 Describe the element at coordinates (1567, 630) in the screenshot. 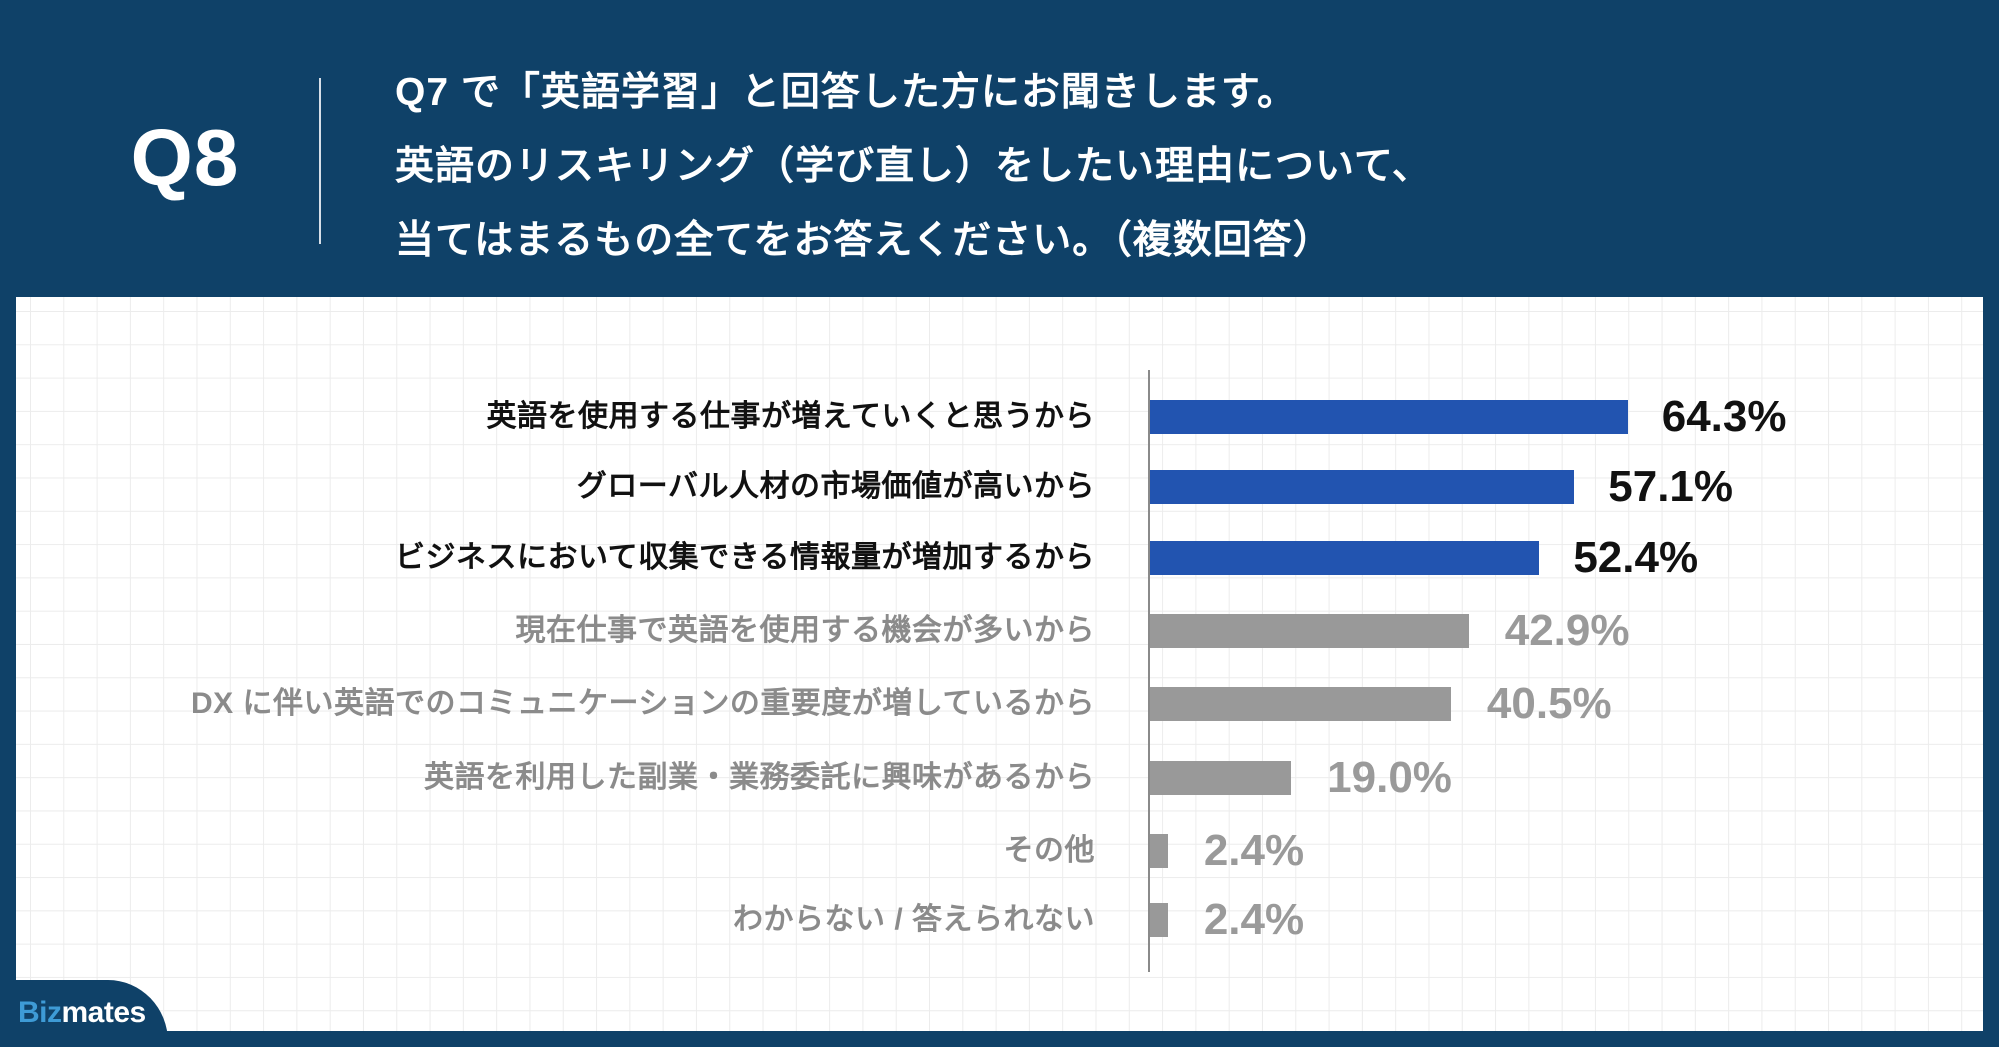

I see `value-label: 42.9%` at that location.